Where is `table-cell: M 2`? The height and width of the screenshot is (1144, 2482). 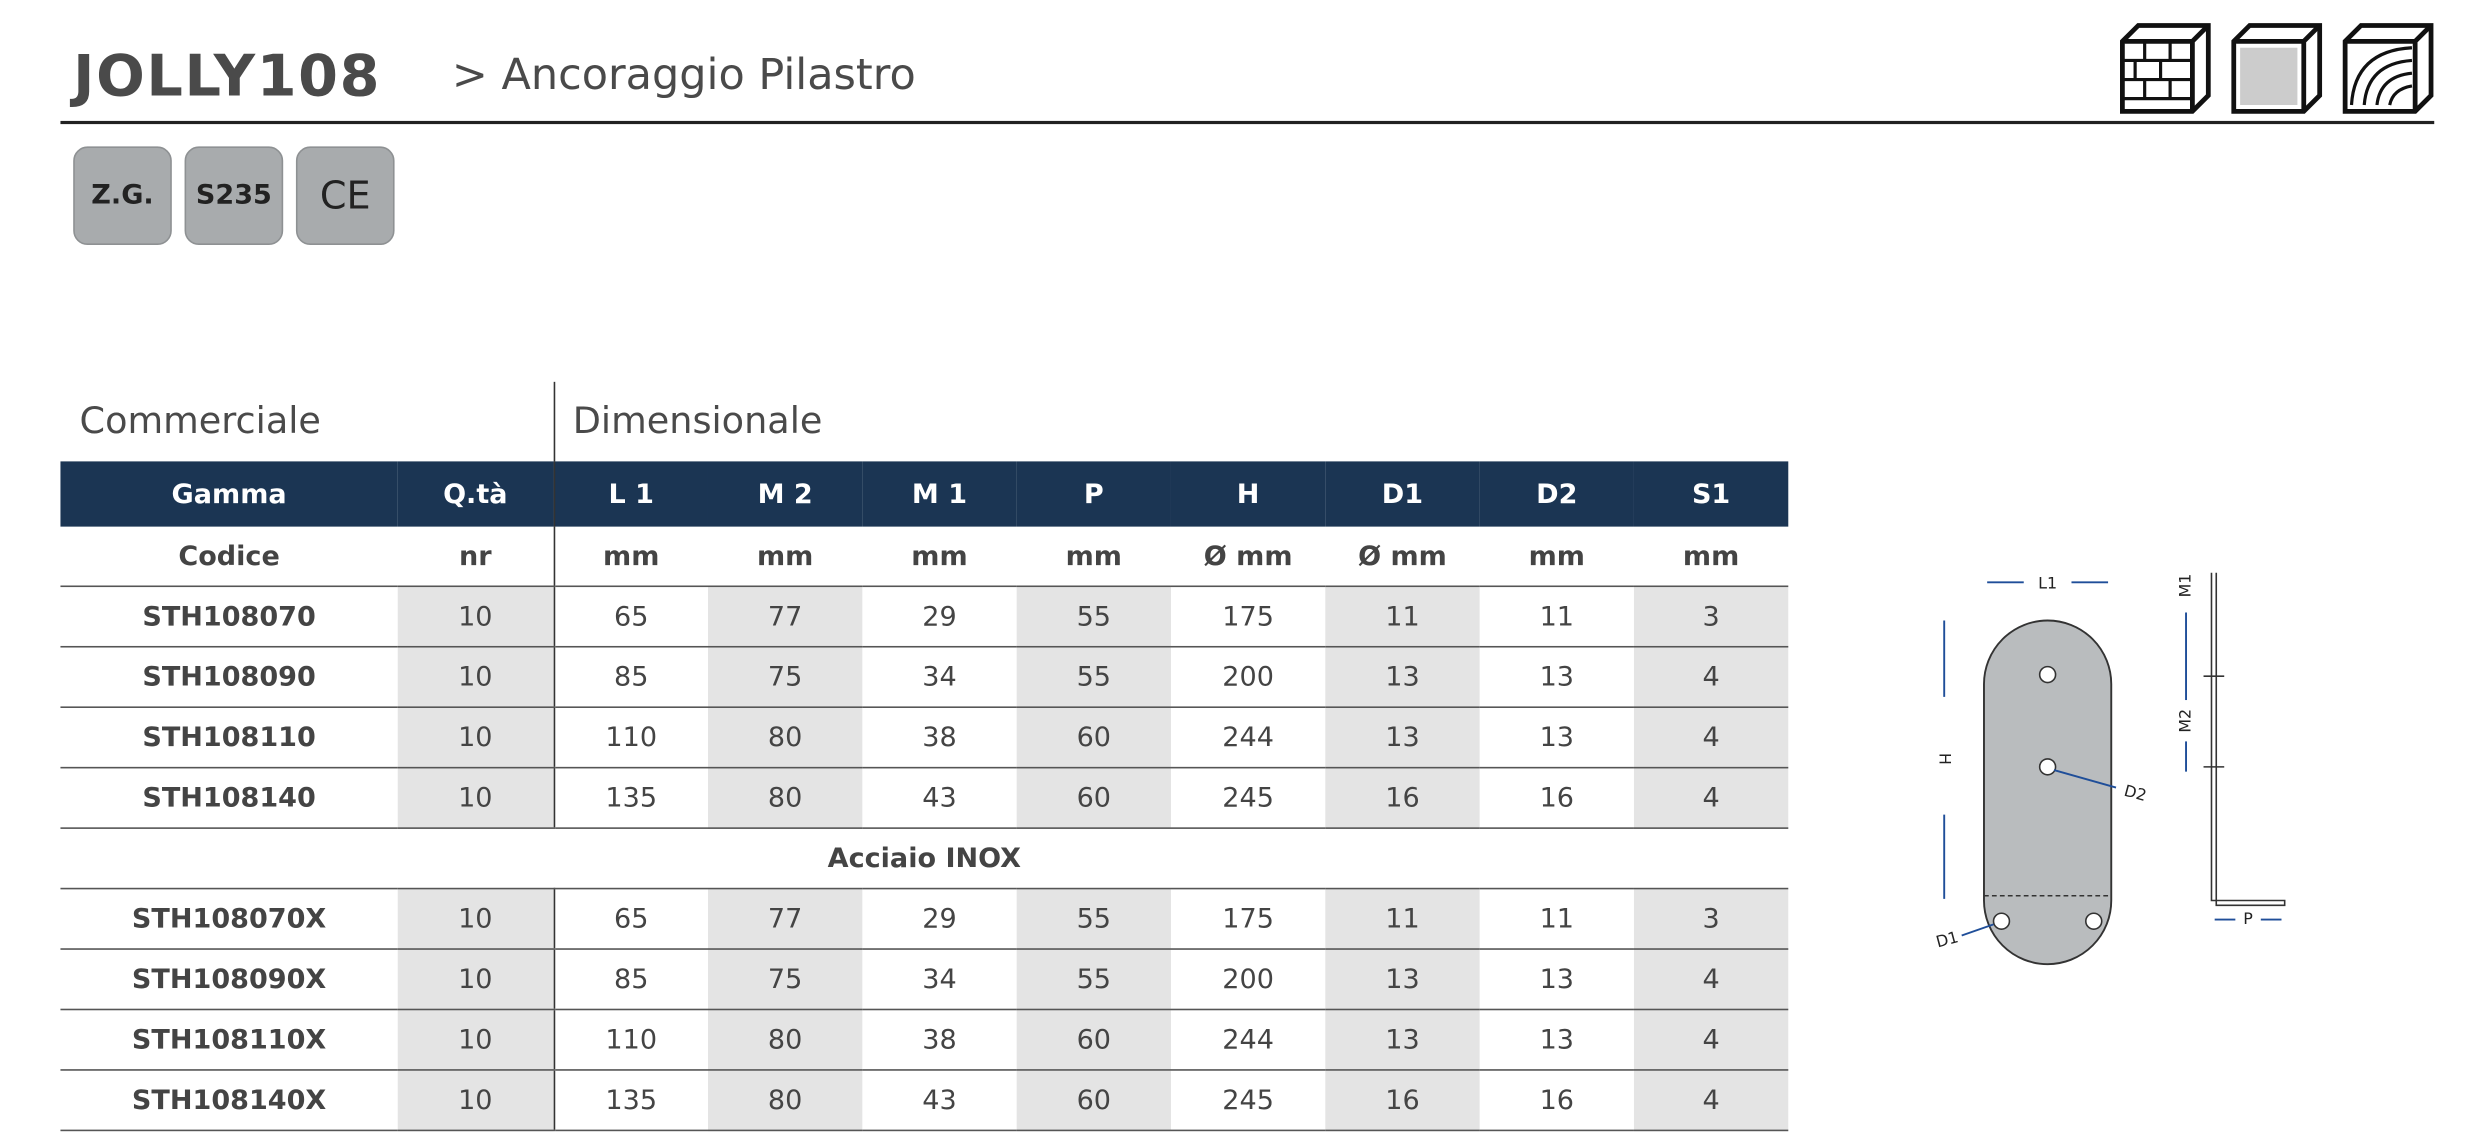 table-cell: M 2 is located at coordinates (785, 494).